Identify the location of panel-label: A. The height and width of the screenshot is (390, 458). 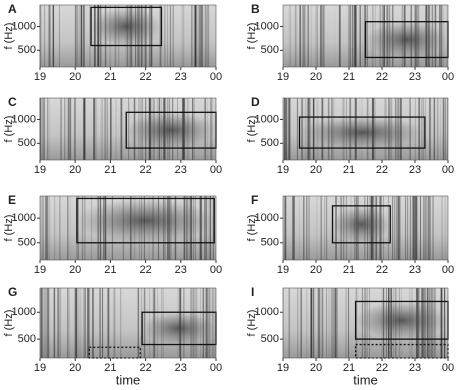
(12, 9).